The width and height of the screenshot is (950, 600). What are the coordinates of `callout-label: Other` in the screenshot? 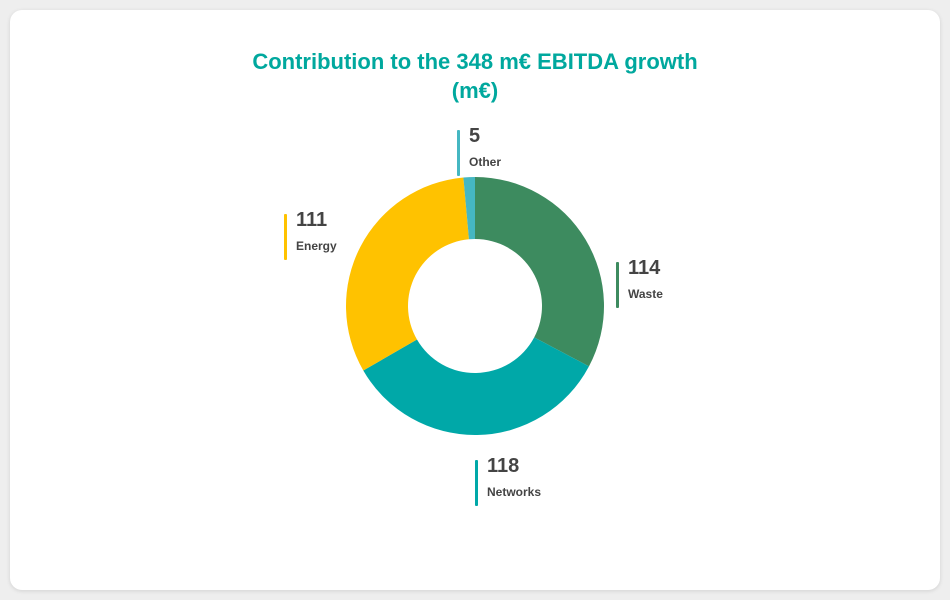 It's located at (485, 162).